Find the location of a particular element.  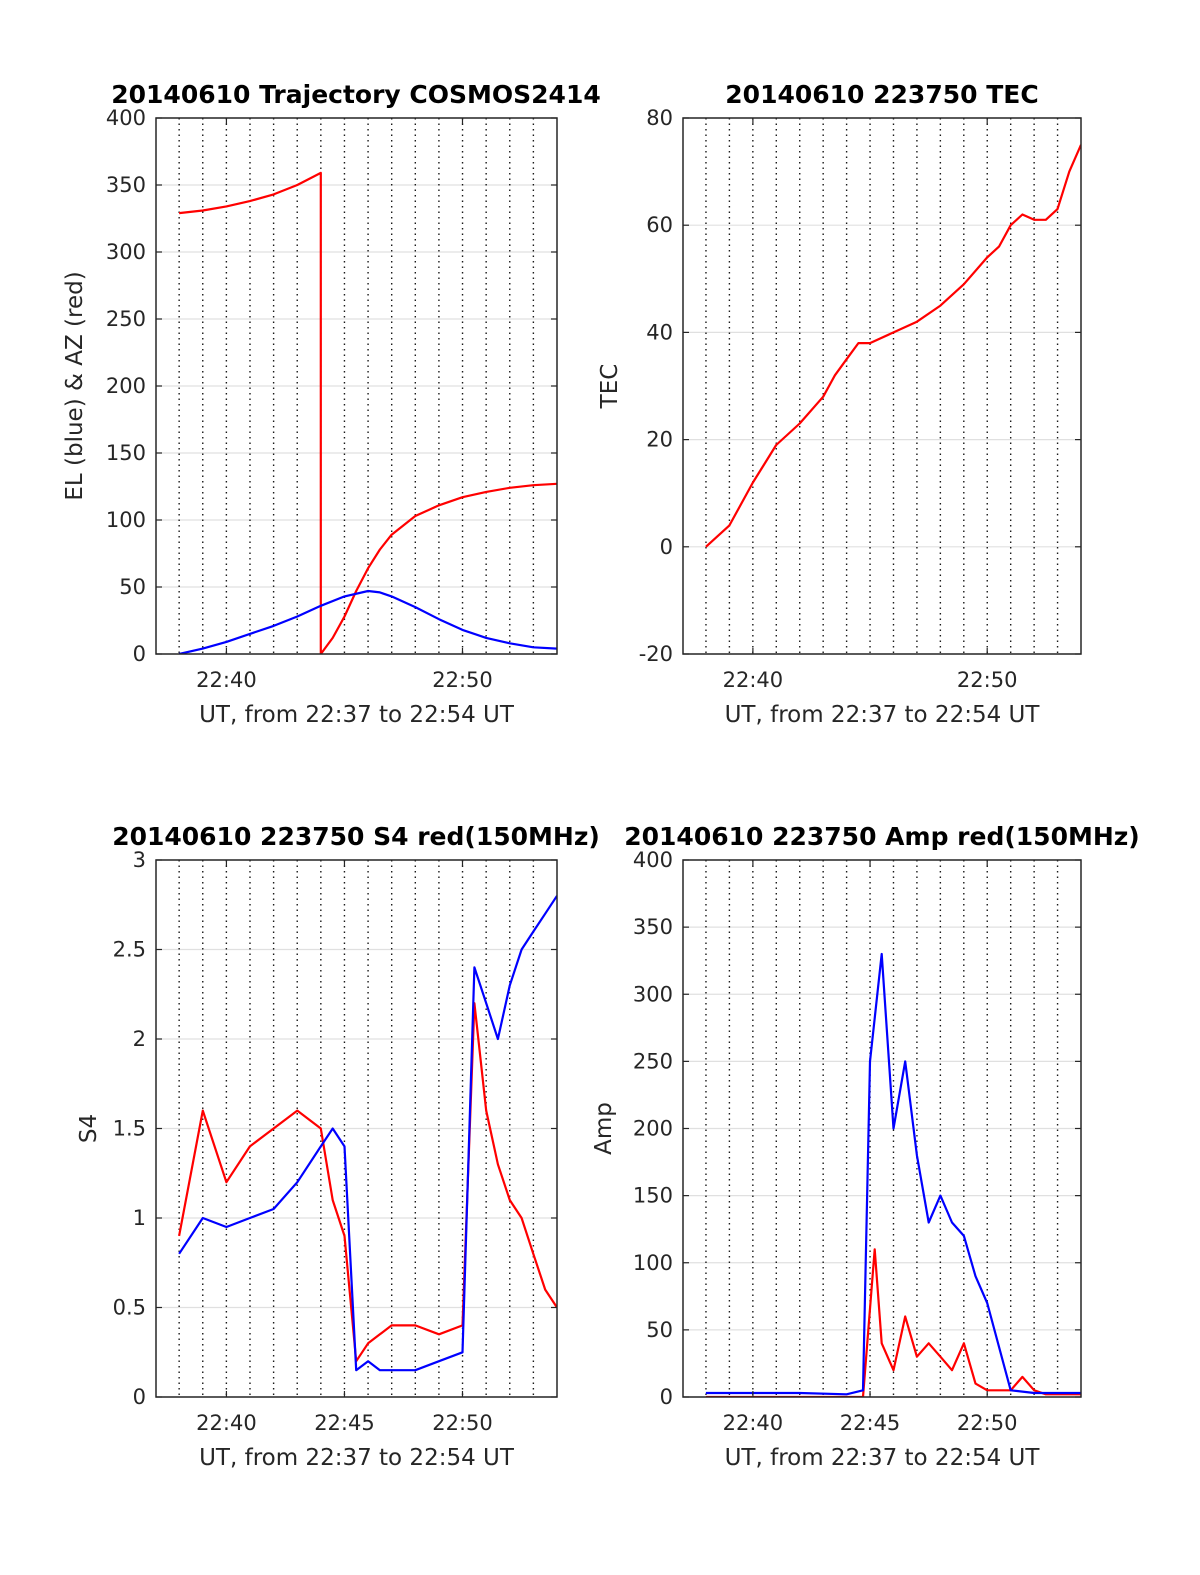

axes-box is located at coordinates (882, 386).